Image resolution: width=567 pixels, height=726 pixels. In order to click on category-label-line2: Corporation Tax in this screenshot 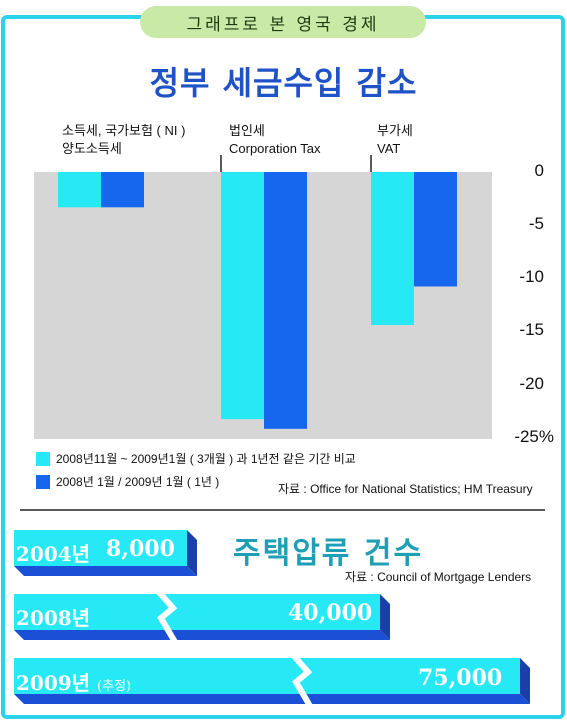, I will do `click(275, 148)`.